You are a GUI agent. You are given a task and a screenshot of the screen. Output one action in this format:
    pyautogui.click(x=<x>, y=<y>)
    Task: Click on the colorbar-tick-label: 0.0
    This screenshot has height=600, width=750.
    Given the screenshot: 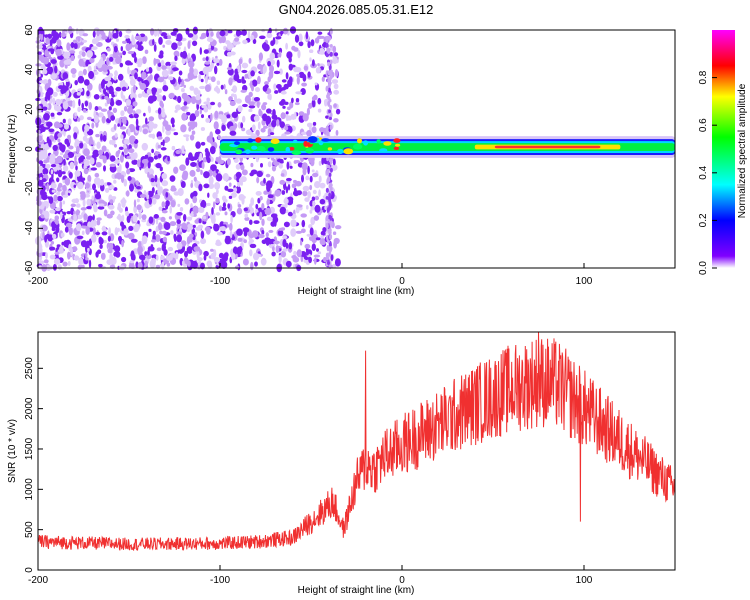 What is the action you would take?
    pyautogui.click(x=703, y=268)
    